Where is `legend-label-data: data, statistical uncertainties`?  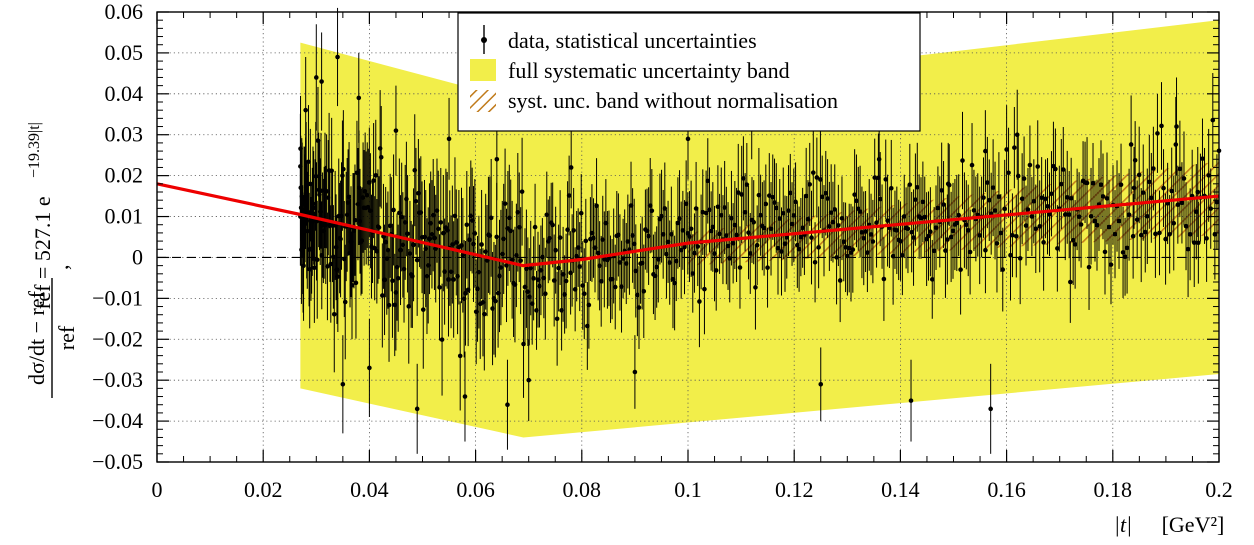 legend-label-data: data, statistical uncertainties is located at coordinates (632, 40).